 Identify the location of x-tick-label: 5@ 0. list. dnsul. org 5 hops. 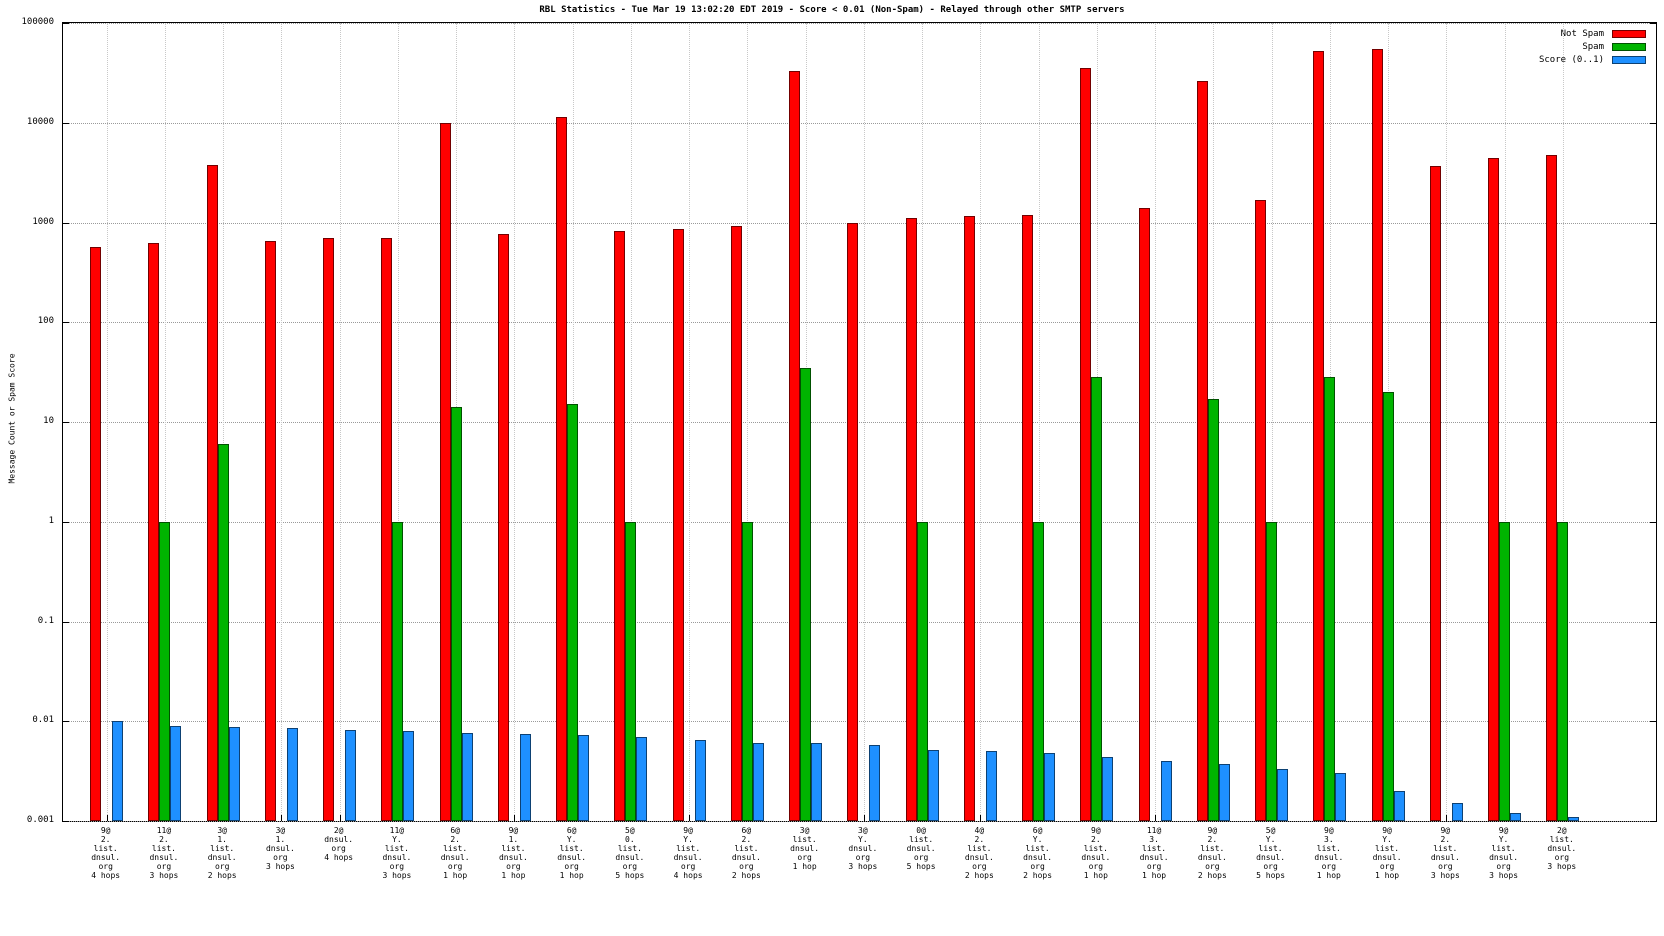
(630, 853).